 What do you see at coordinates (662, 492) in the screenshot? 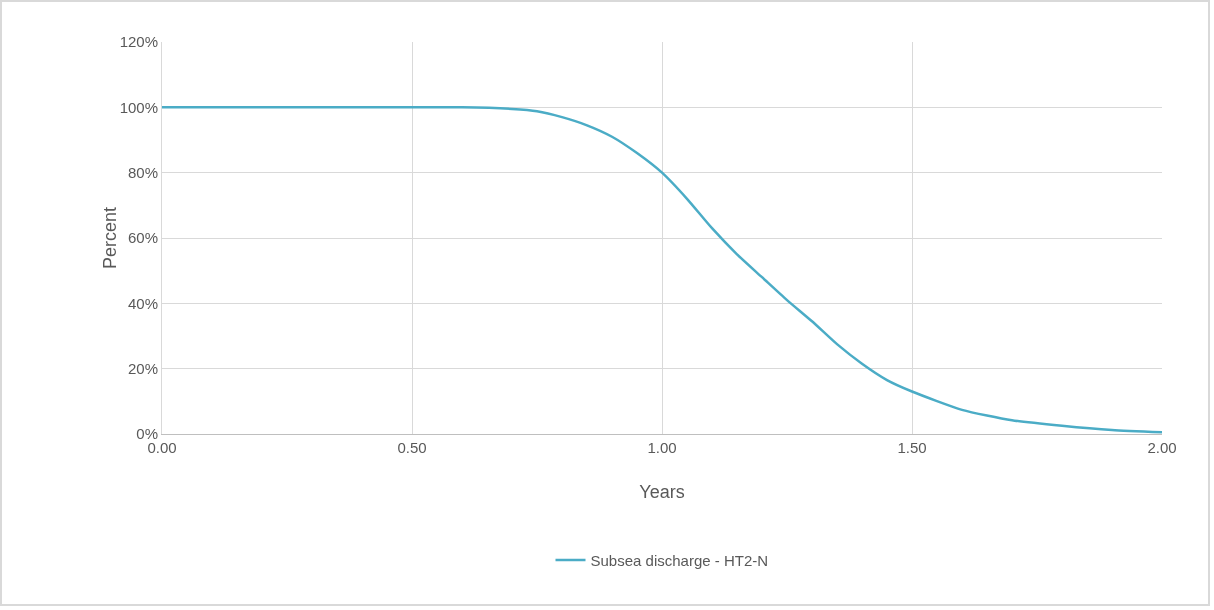
I see `x-axis-title: Years` at bounding box center [662, 492].